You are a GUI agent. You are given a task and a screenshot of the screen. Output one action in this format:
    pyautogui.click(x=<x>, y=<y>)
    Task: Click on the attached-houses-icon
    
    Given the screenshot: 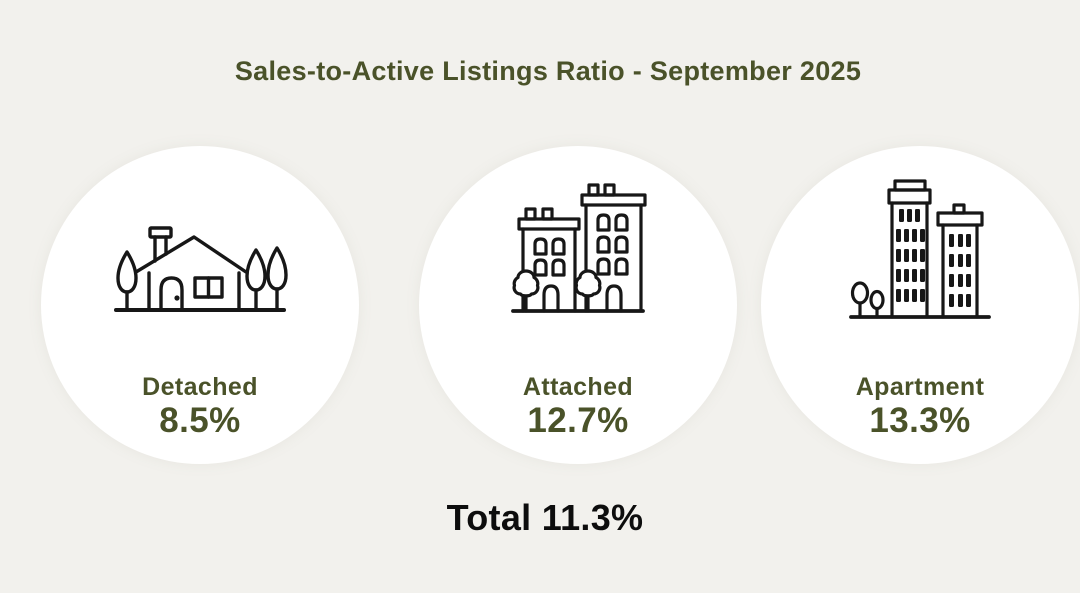 What is the action you would take?
    pyautogui.click(x=579, y=247)
    